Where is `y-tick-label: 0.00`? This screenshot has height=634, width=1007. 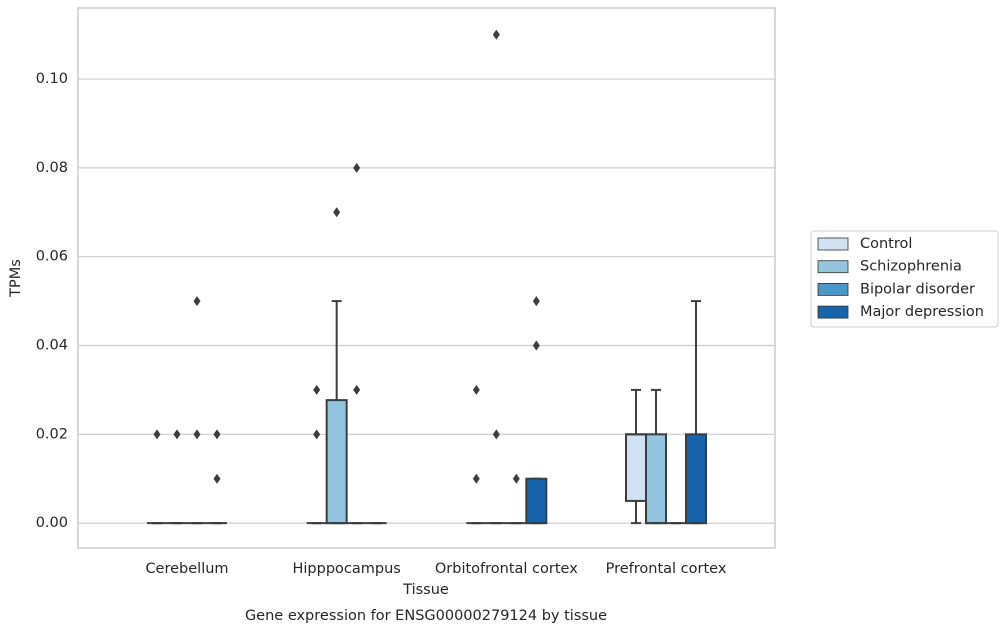 y-tick-label: 0.00 is located at coordinates (52, 523).